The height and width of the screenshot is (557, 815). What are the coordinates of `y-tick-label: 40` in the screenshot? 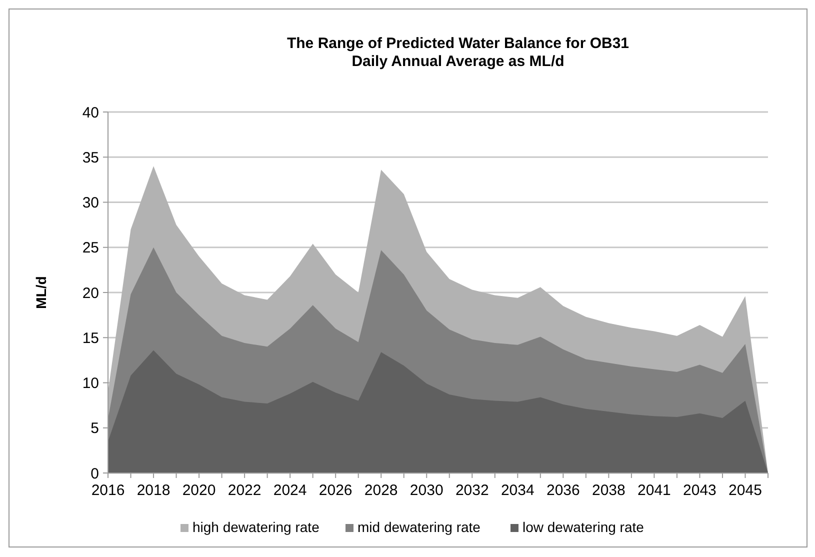 It's located at (90, 113).